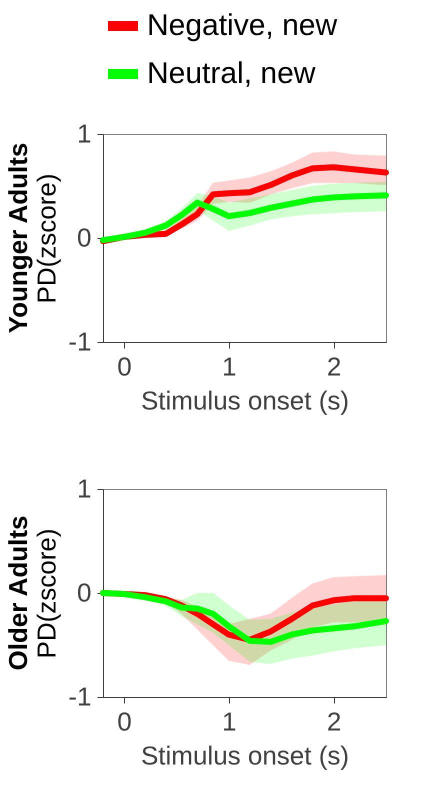 The image size is (437, 803). Describe the element at coordinates (242, 25) in the screenshot. I see `legend-label: Negative, new` at that location.